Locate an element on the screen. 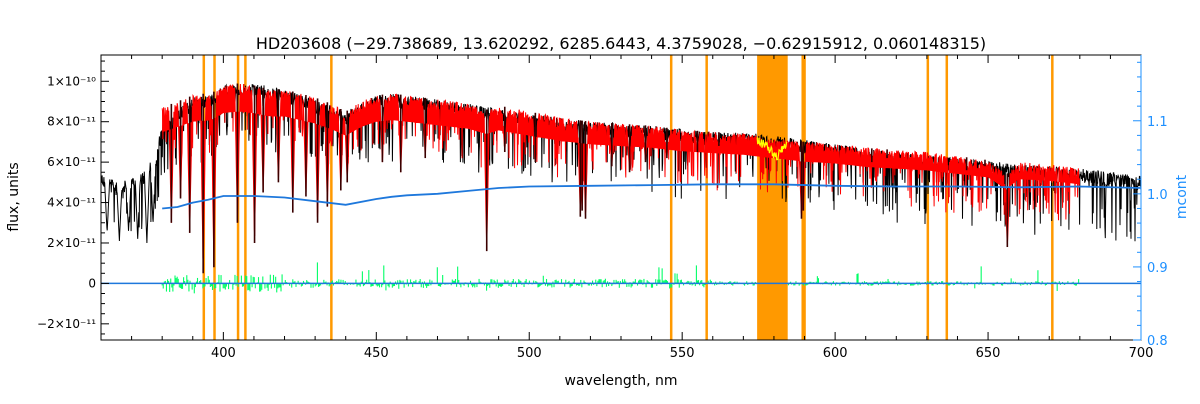 This screenshot has width=1200, height=404. right-axis-ticks: 0.8 0.9 1.0 1.1 is located at coordinates (1150, 202).